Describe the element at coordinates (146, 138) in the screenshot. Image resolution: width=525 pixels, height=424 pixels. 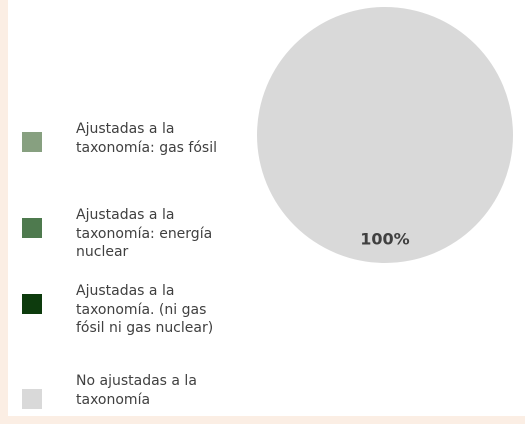
I see `legend-label: Ajustadas a la taxonomía: gas fósil` at that location.